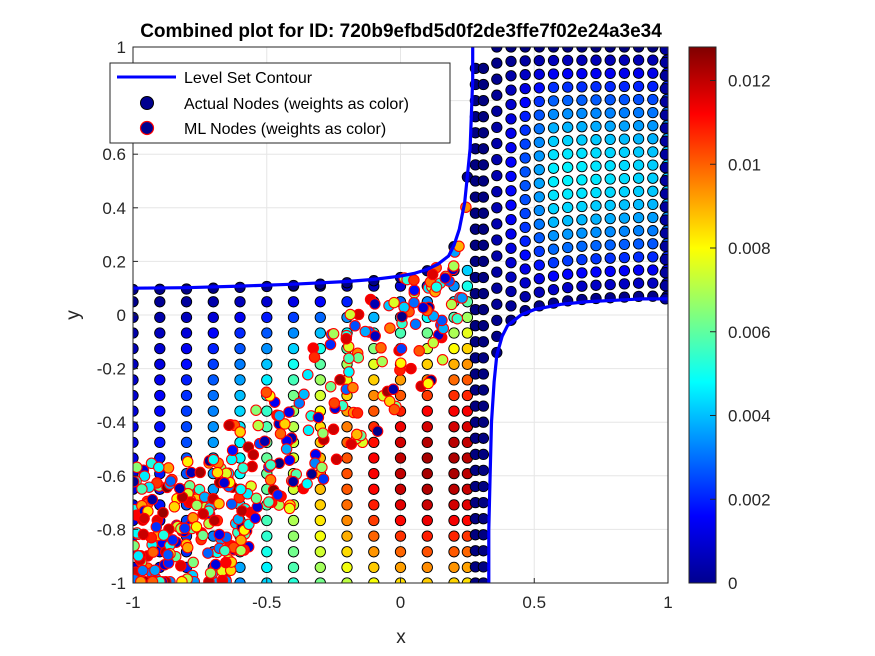 The height and width of the screenshot is (656, 875). Describe the element at coordinates (401, 637) in the screenshot. I see `x-axis-label: x` at that location.